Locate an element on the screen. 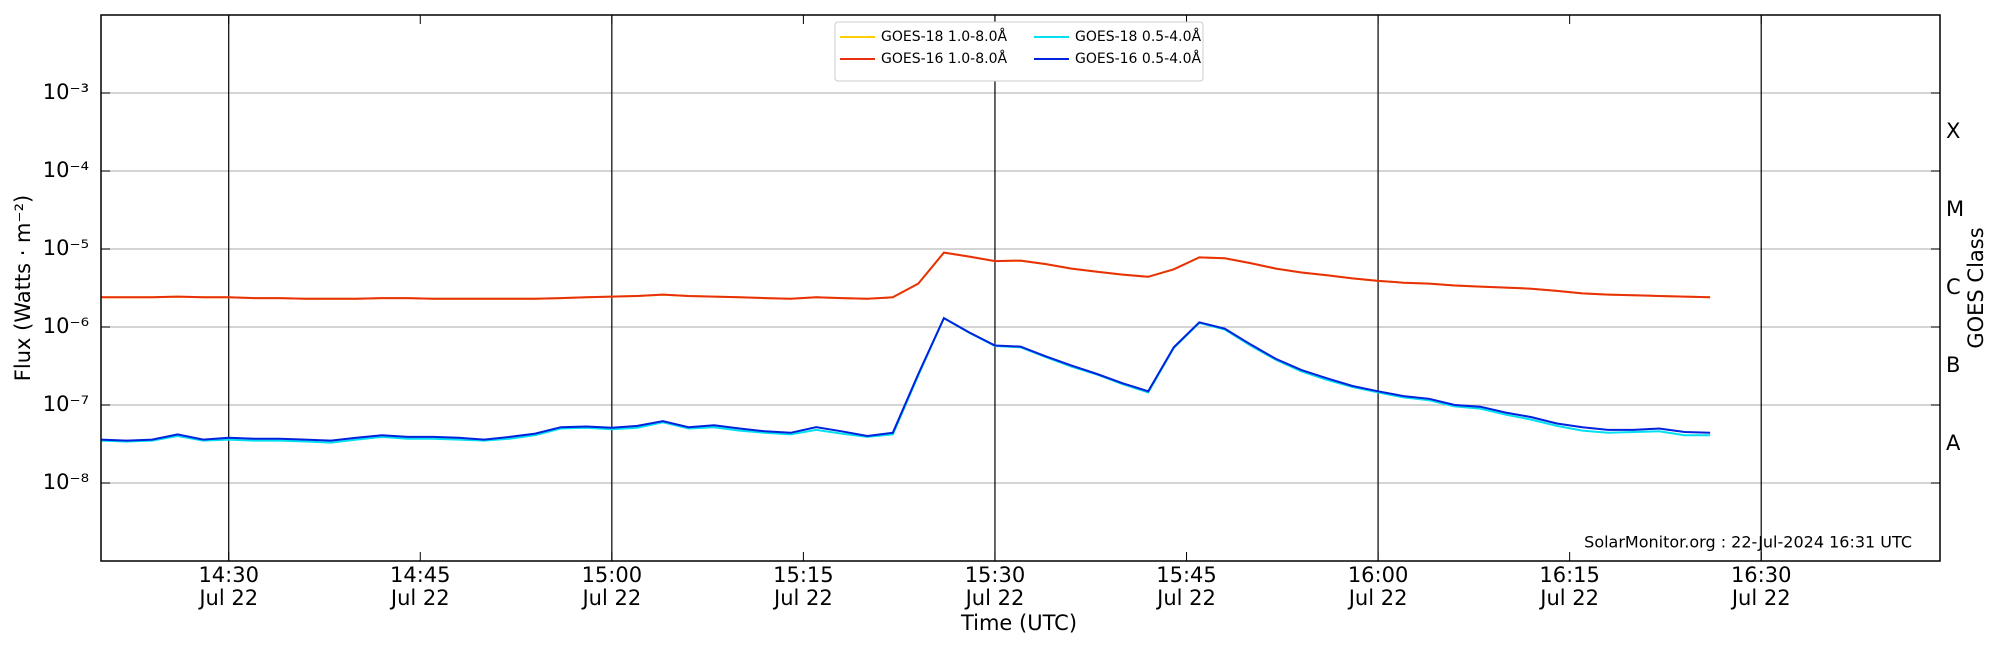 This screenshot has width=2000, height=650. x-tick-label: 14:45 is located at coordinates (420, 575).